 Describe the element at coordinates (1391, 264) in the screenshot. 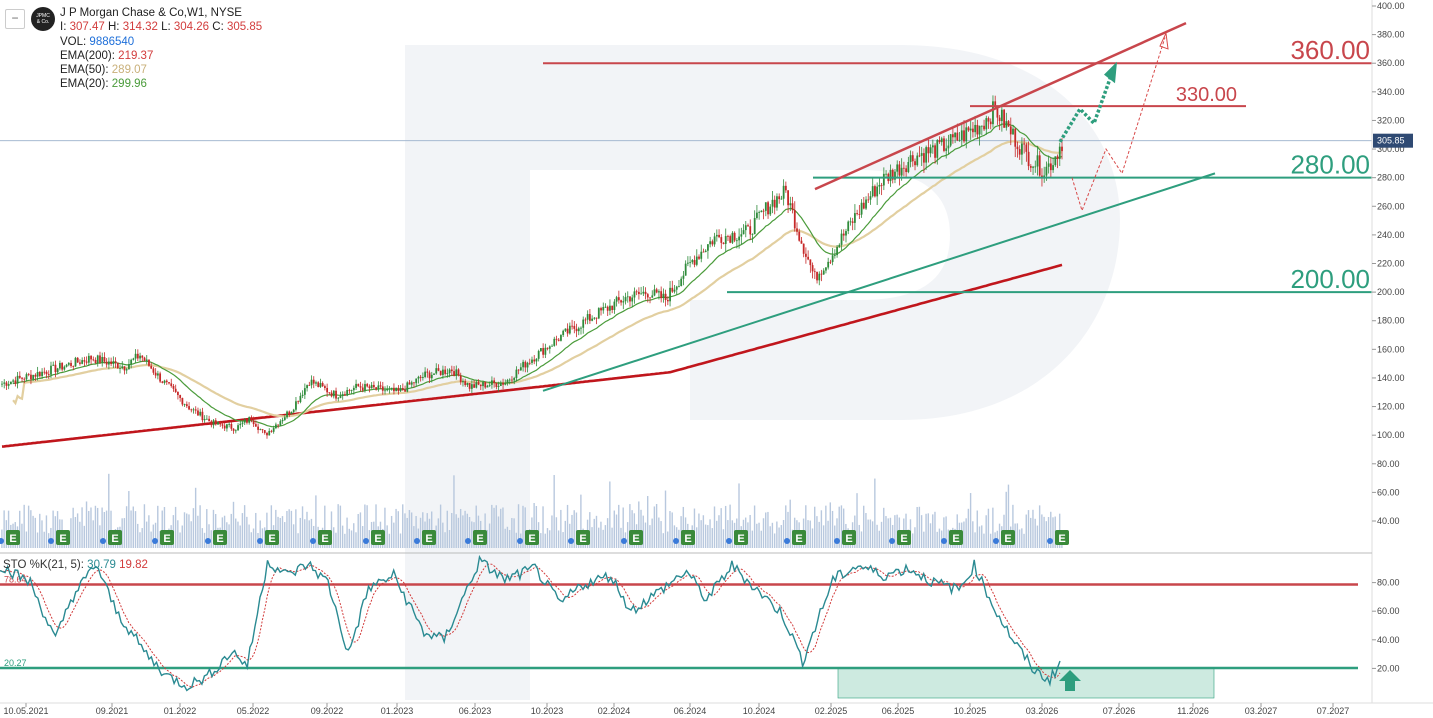

I see `price-tick-label: 220.00` at that location.